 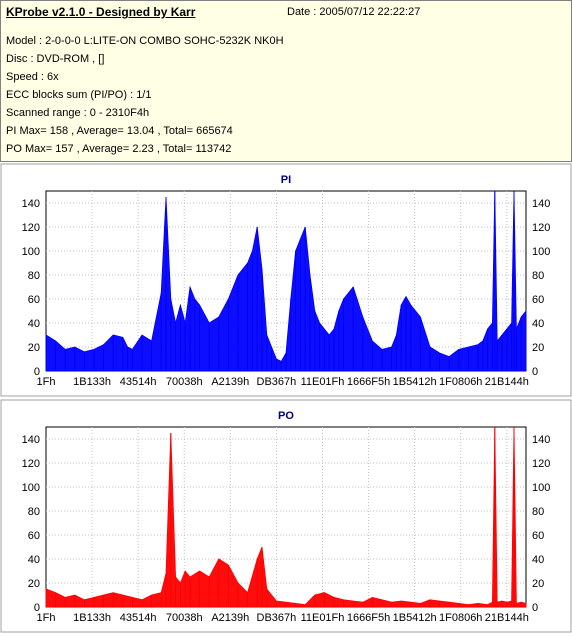 I want to click on info-speed: Speed : 6x, so click(x=32, y=77).